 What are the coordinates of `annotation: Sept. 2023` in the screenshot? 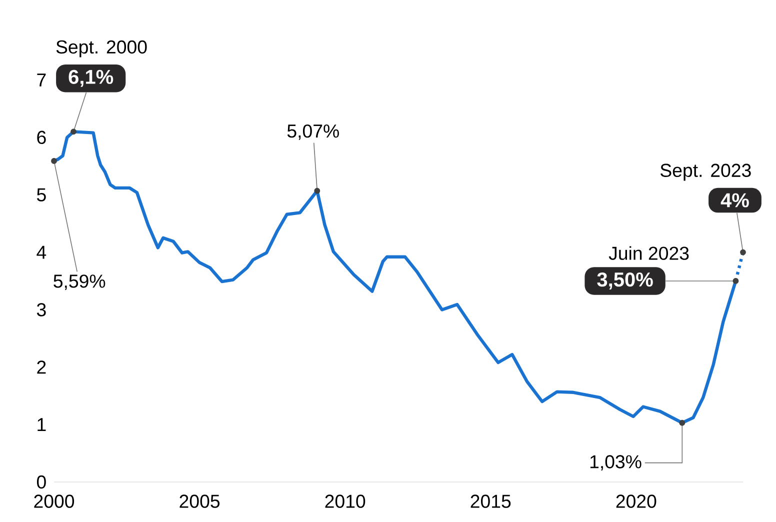 It's located at (705, 172).